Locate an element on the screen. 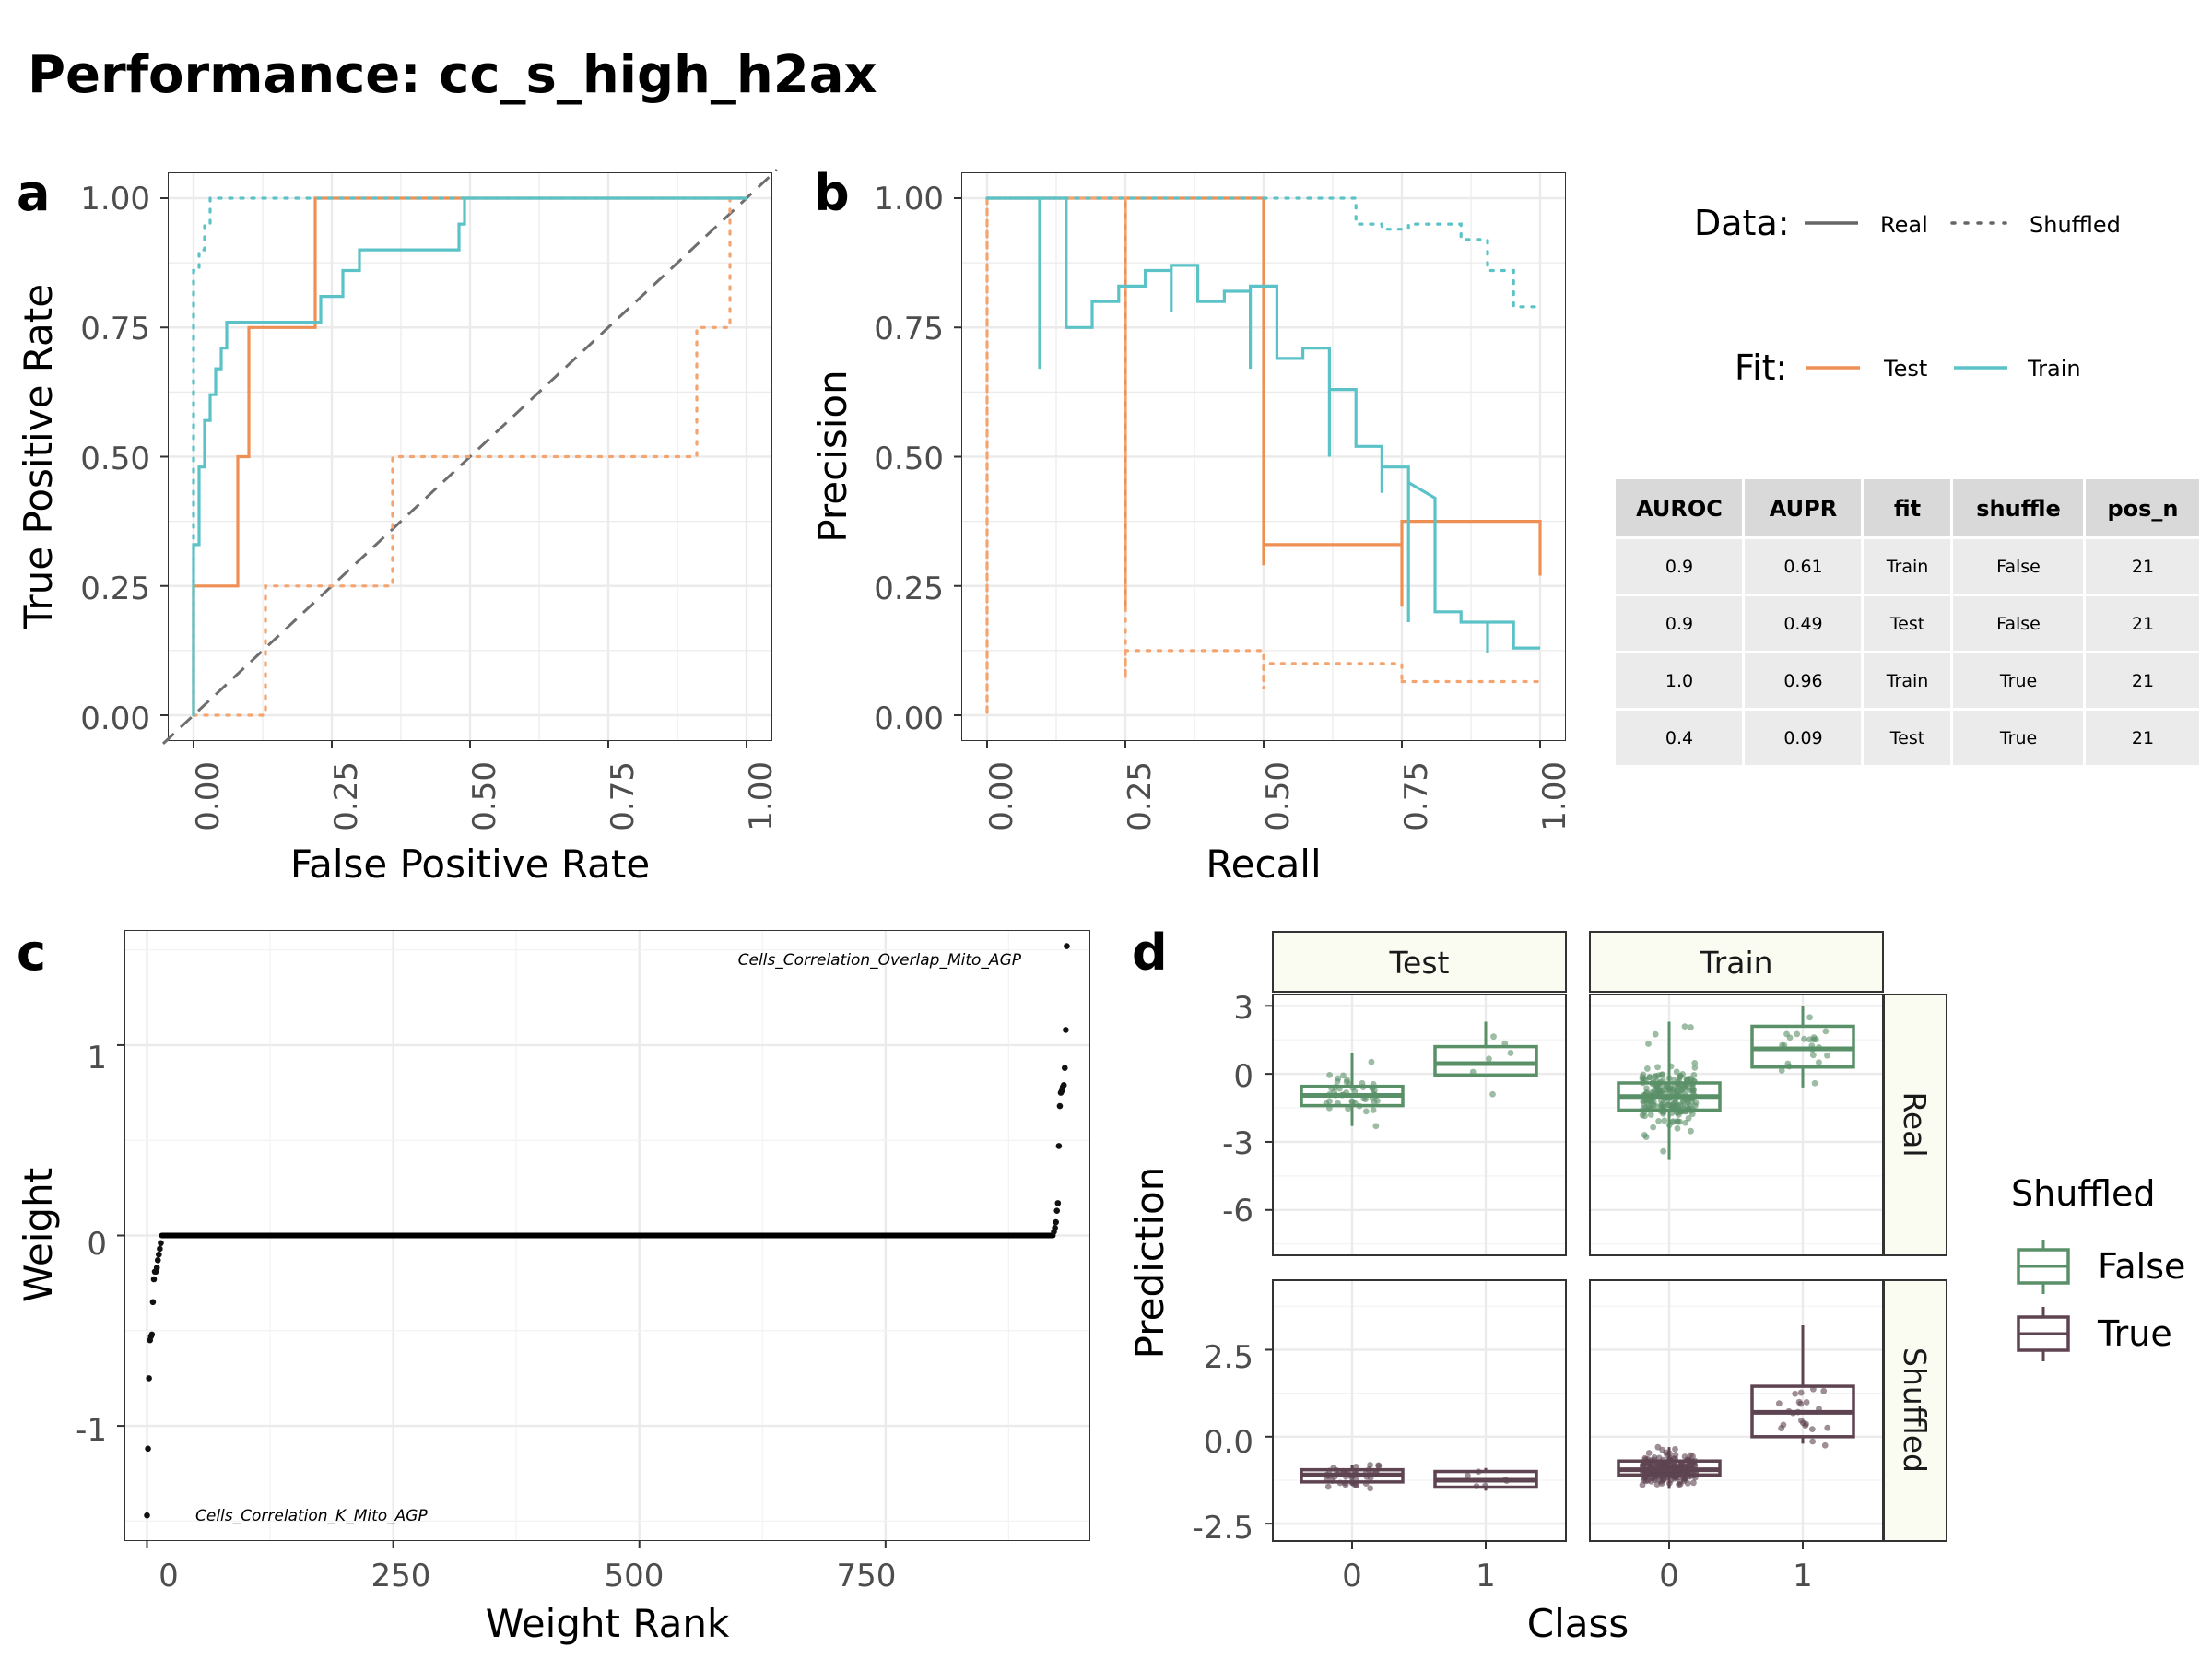  panel-d-ytick-m6: -6 is located at coordinates (1237, 1211).